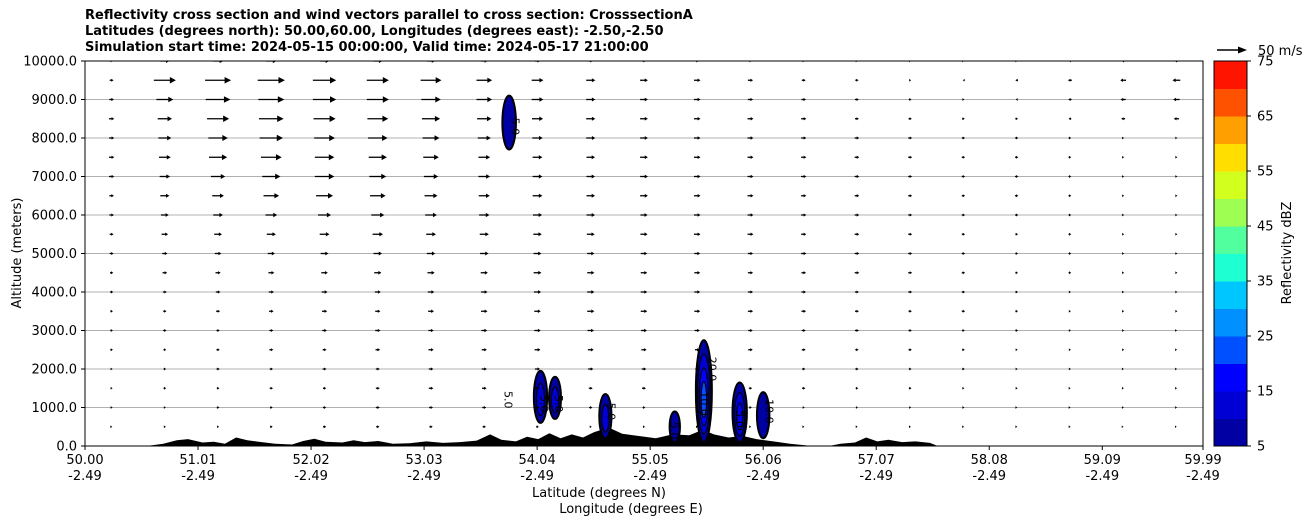 This screenshot has height=526, width=1304. What do you see at coordinates (1242, 50) in the screenshot?
I see `quiver-key-arrow-head` at bounding box center [1242, 50].